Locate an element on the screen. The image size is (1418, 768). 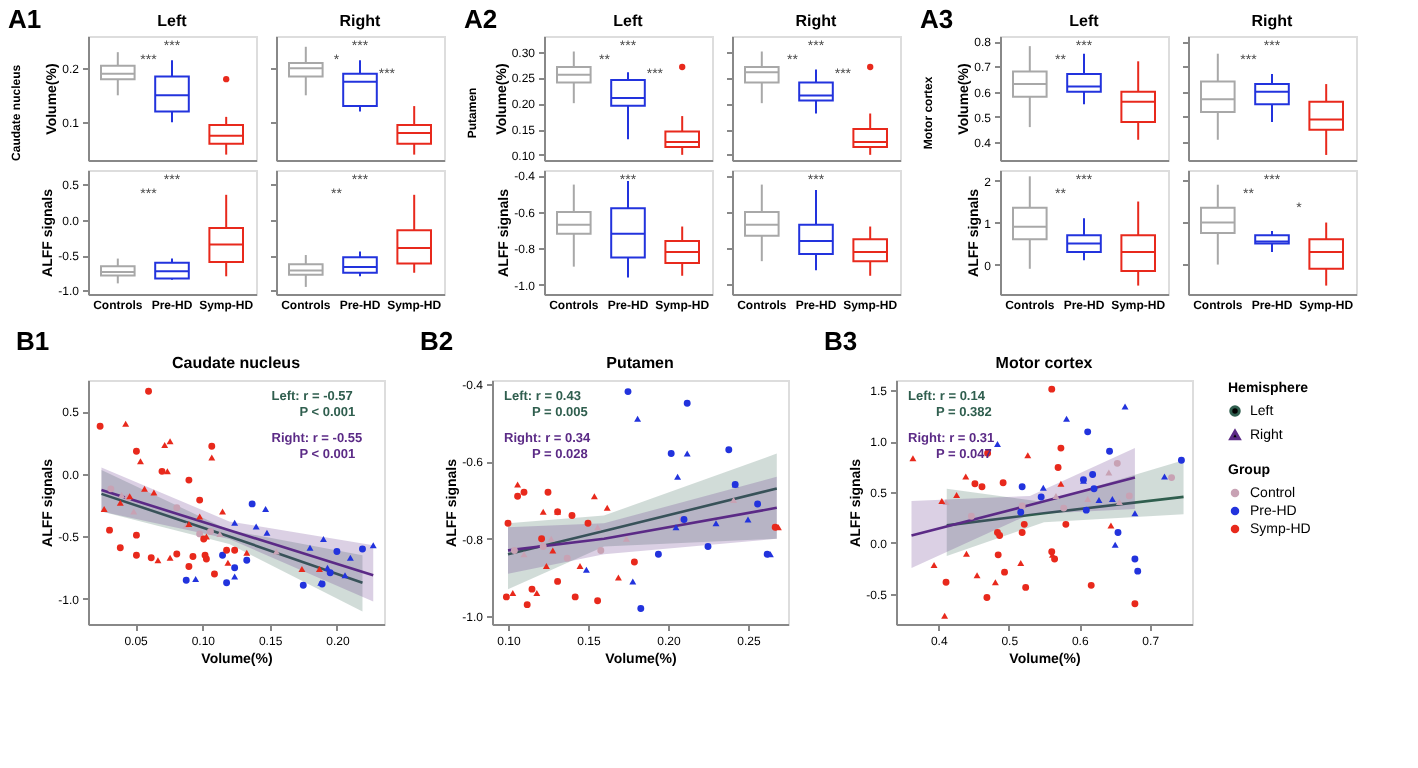
chart-title: Motor cortex is located at coordinates (1044, 363).